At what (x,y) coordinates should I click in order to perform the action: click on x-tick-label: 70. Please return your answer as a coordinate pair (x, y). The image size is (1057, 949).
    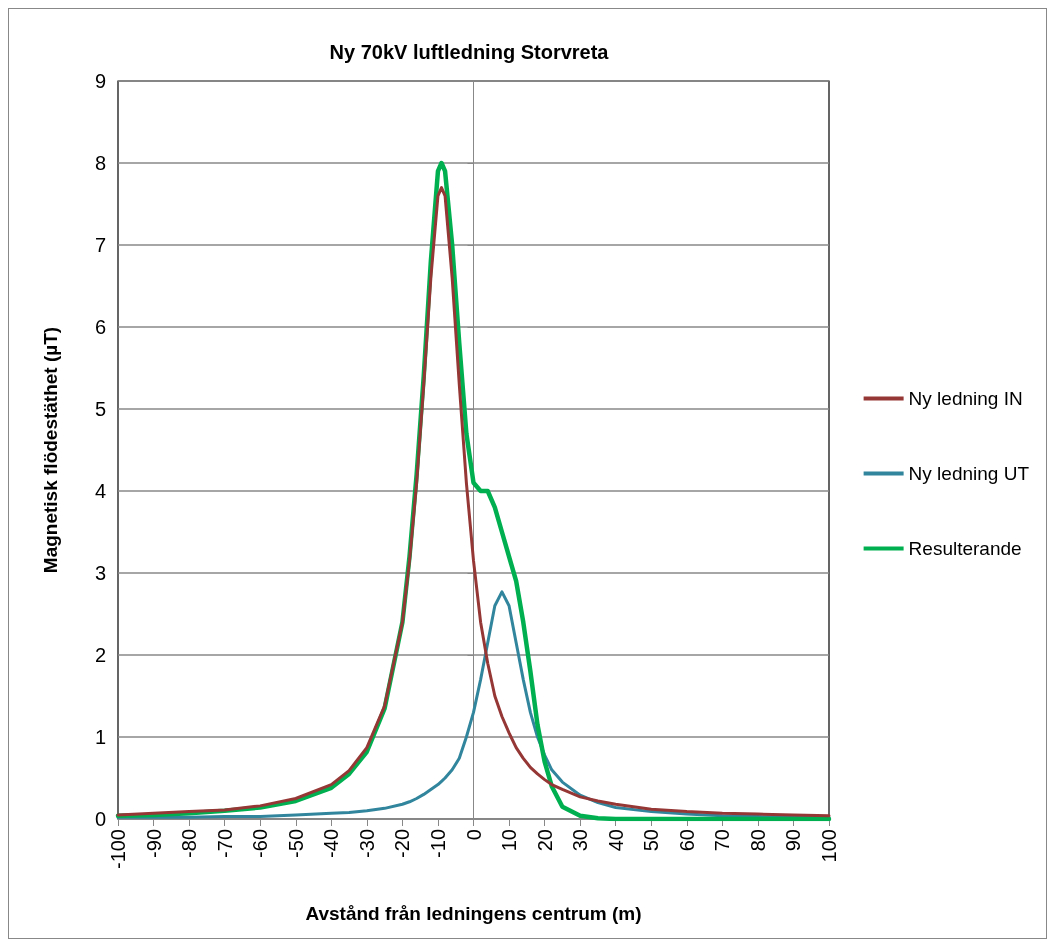
    Looking at the image, I should click on (722, 840).